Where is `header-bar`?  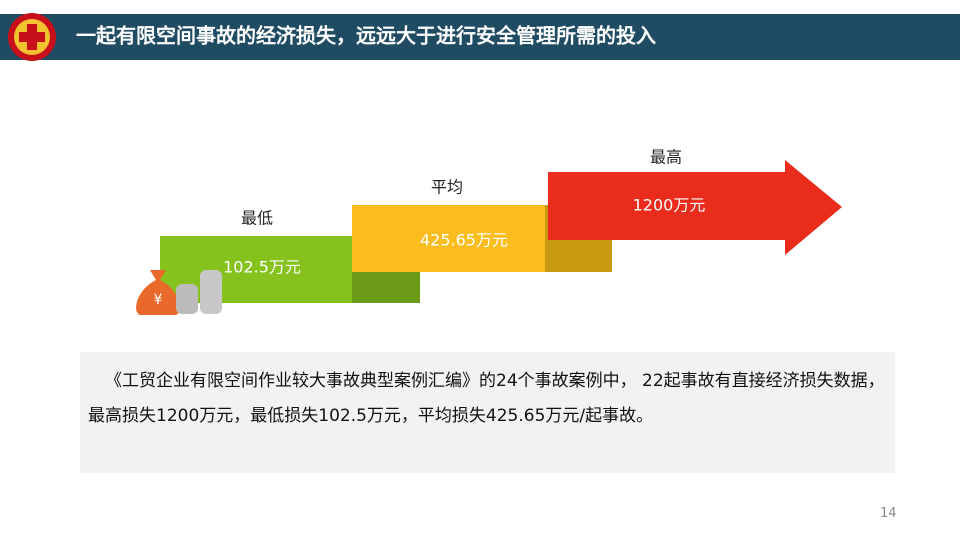 header-bar is located at coordinates (480, 37).